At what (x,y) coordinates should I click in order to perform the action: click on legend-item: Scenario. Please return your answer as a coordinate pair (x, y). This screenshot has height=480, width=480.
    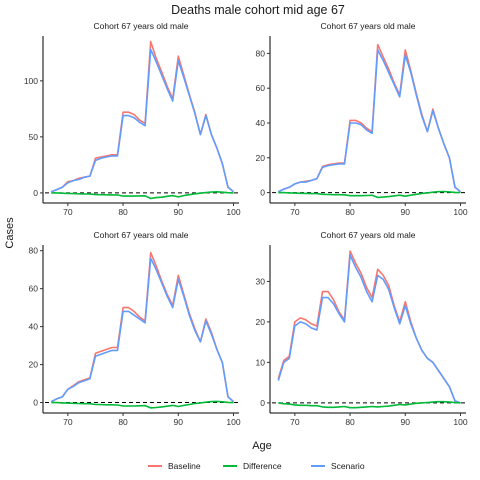
    Looking at the image, I should click on (338, 466).